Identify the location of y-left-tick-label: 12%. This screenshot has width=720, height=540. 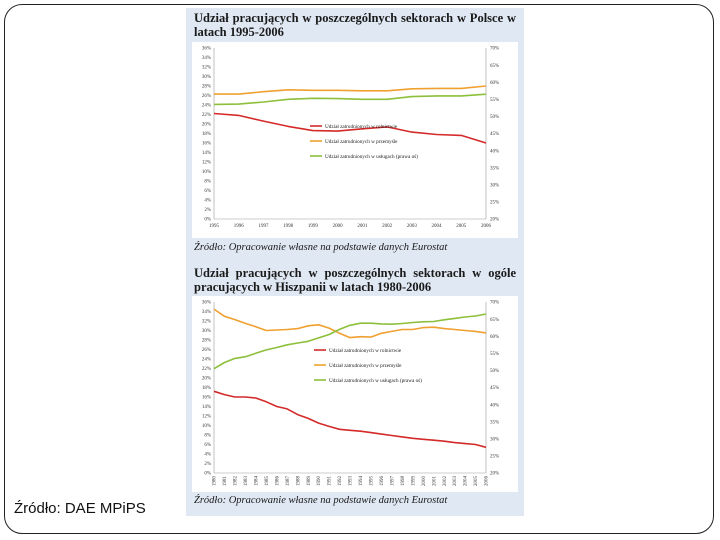
(206, 163).